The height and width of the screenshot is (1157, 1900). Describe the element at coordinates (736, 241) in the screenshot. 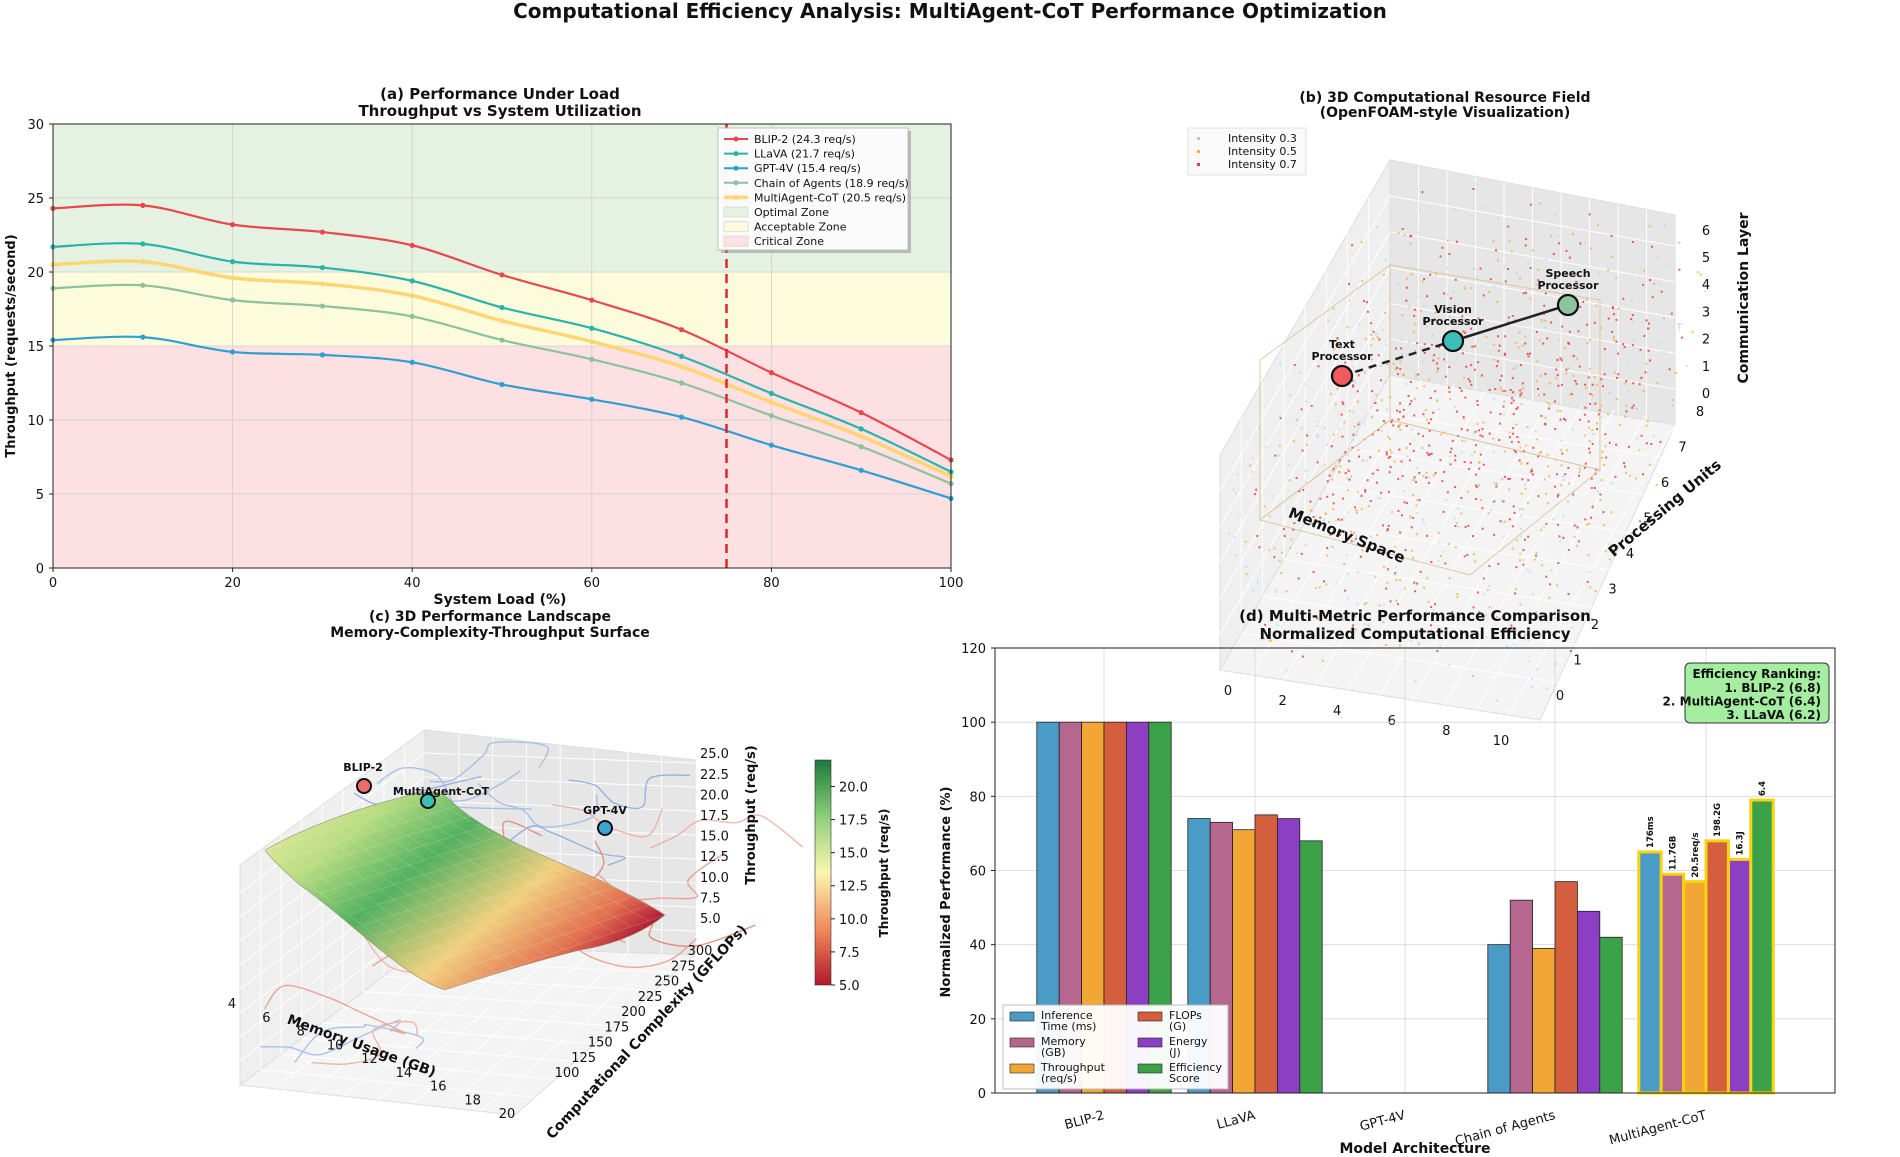

I see `panel-a-legend-swatch` at that location.